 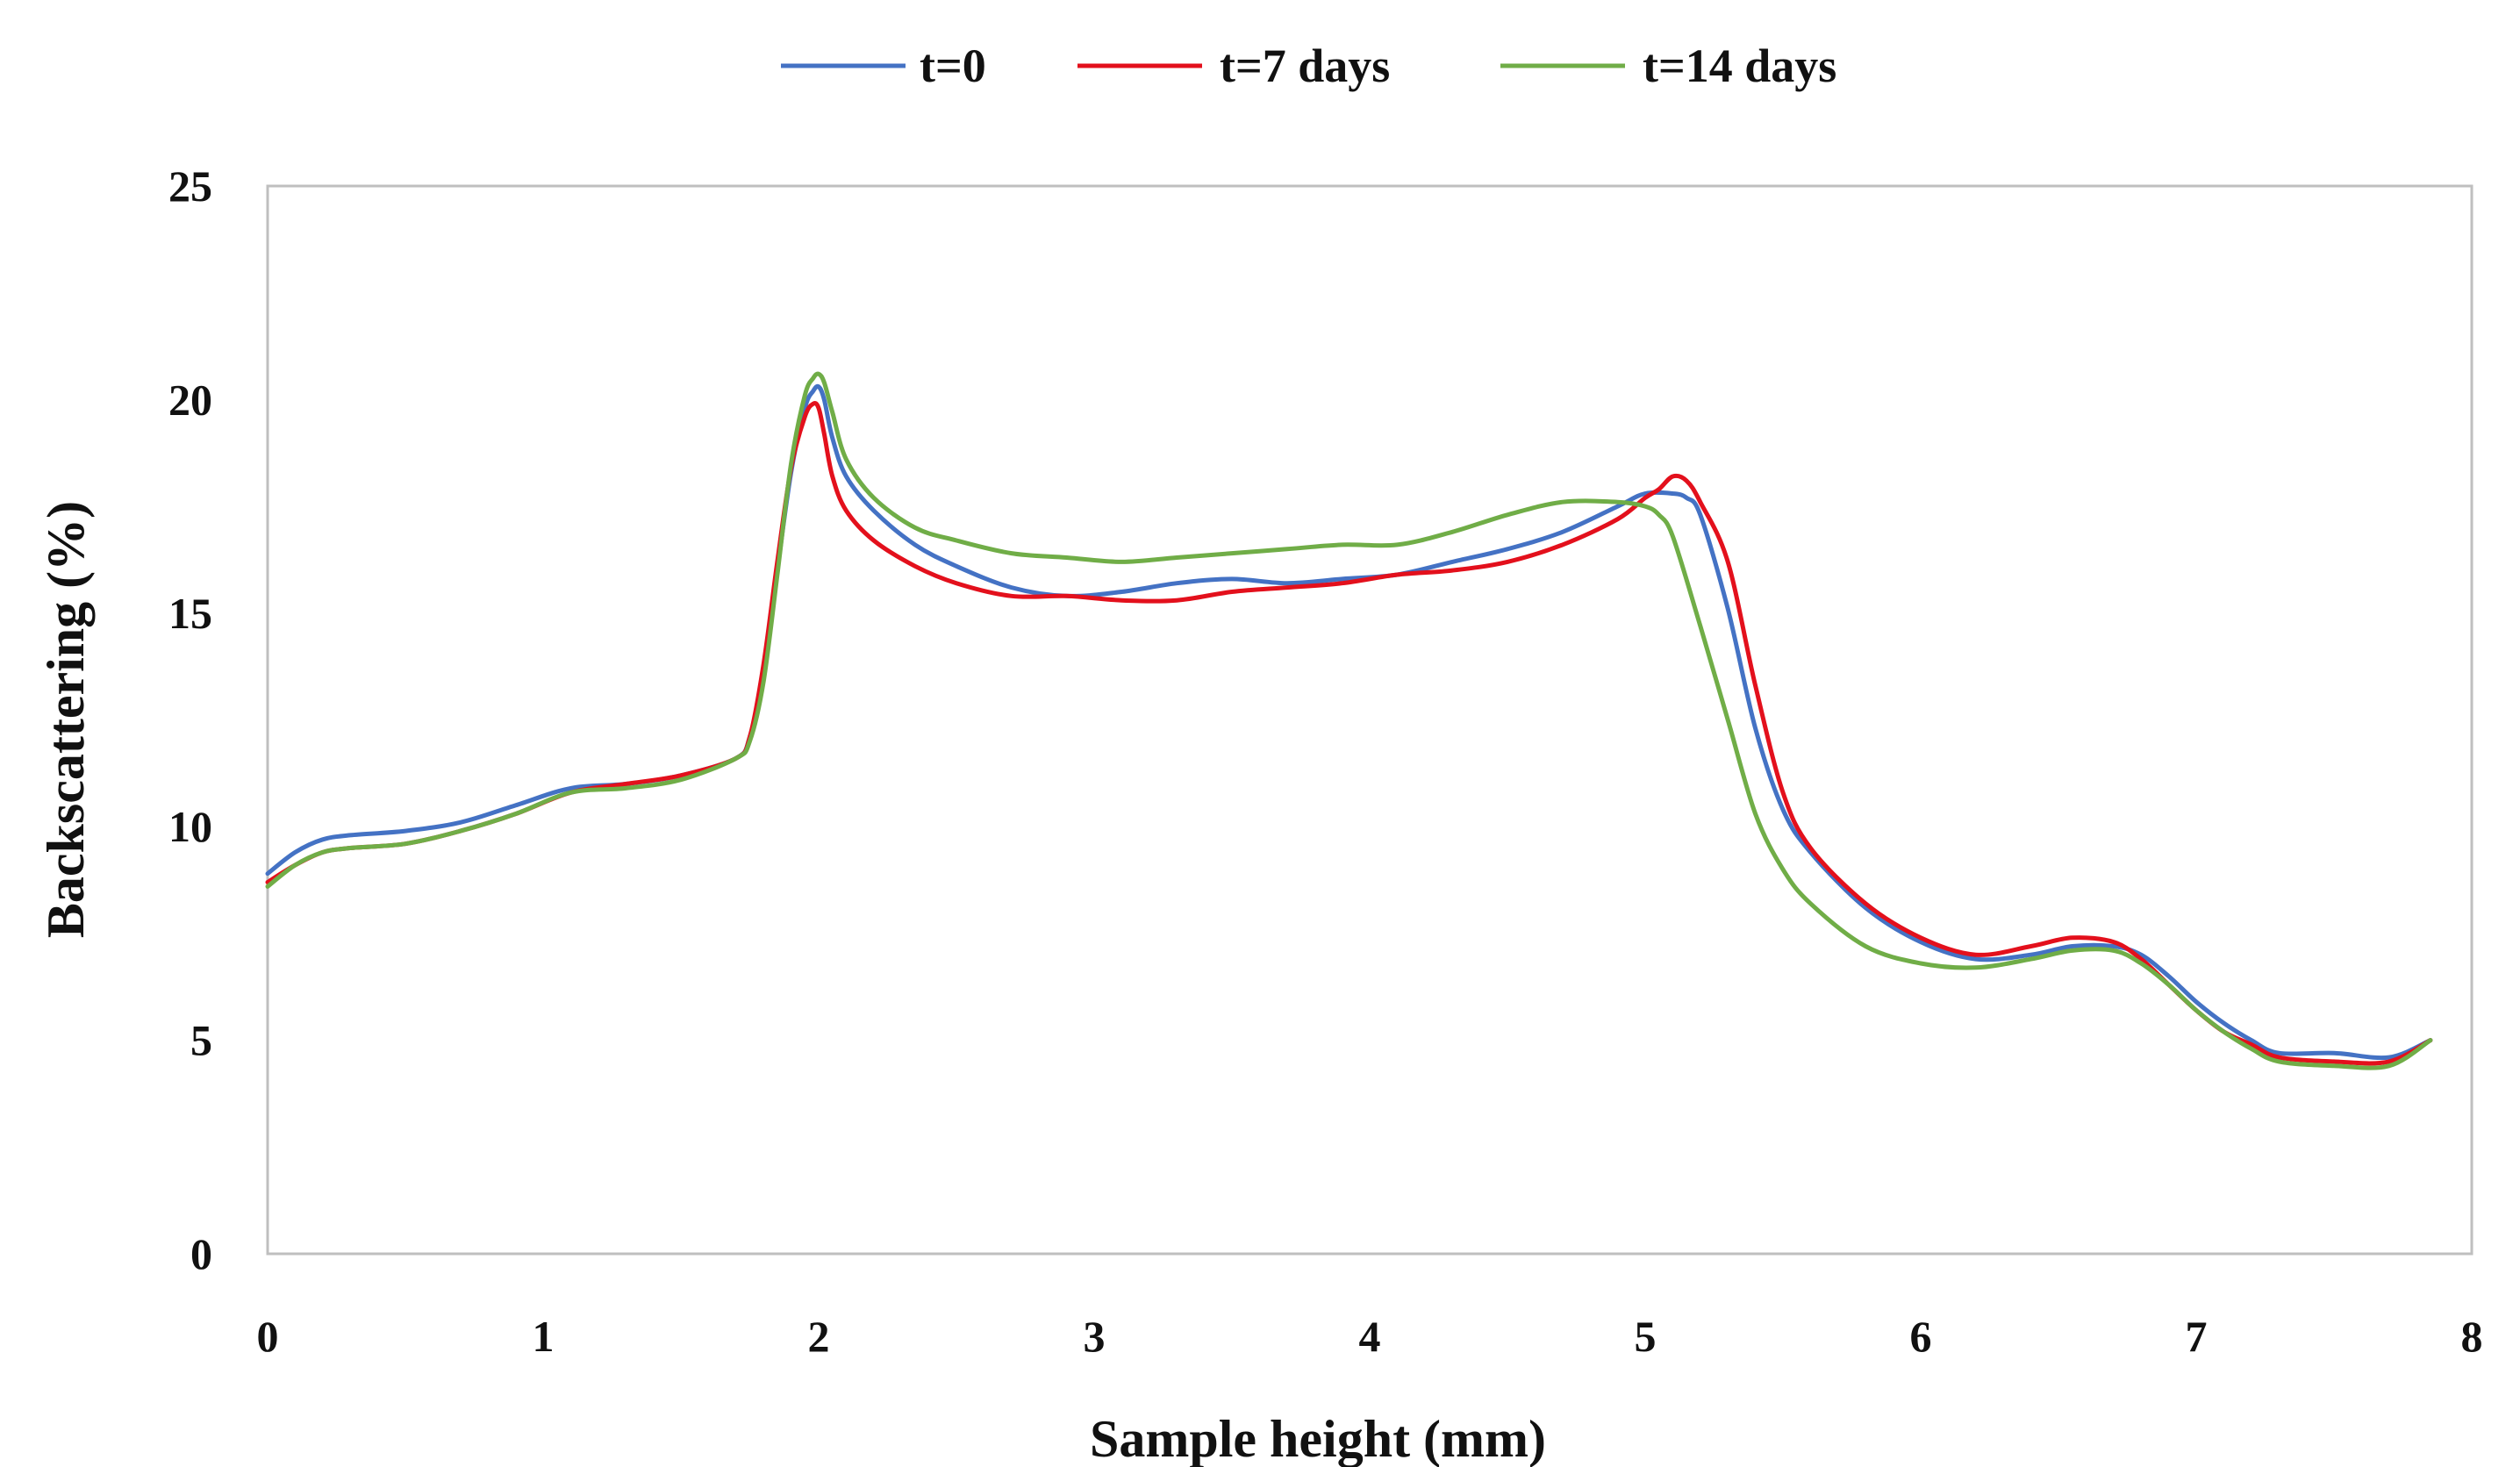 I want to click on y-tick-label: 0, so click(x=201, y=1253).